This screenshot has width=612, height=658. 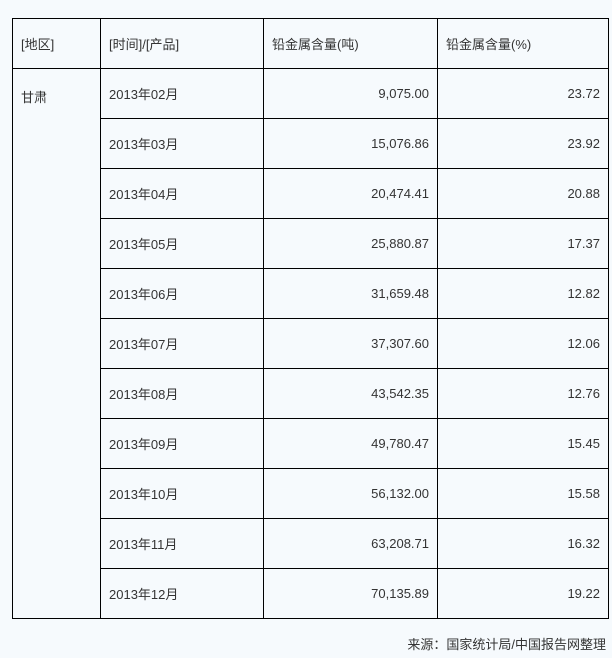 What do you see at coordinates (506, 644) in the screenshot?
I see `source-note: 来源：国家统计局/中国报告网整理` at bounding box center [506, 644].